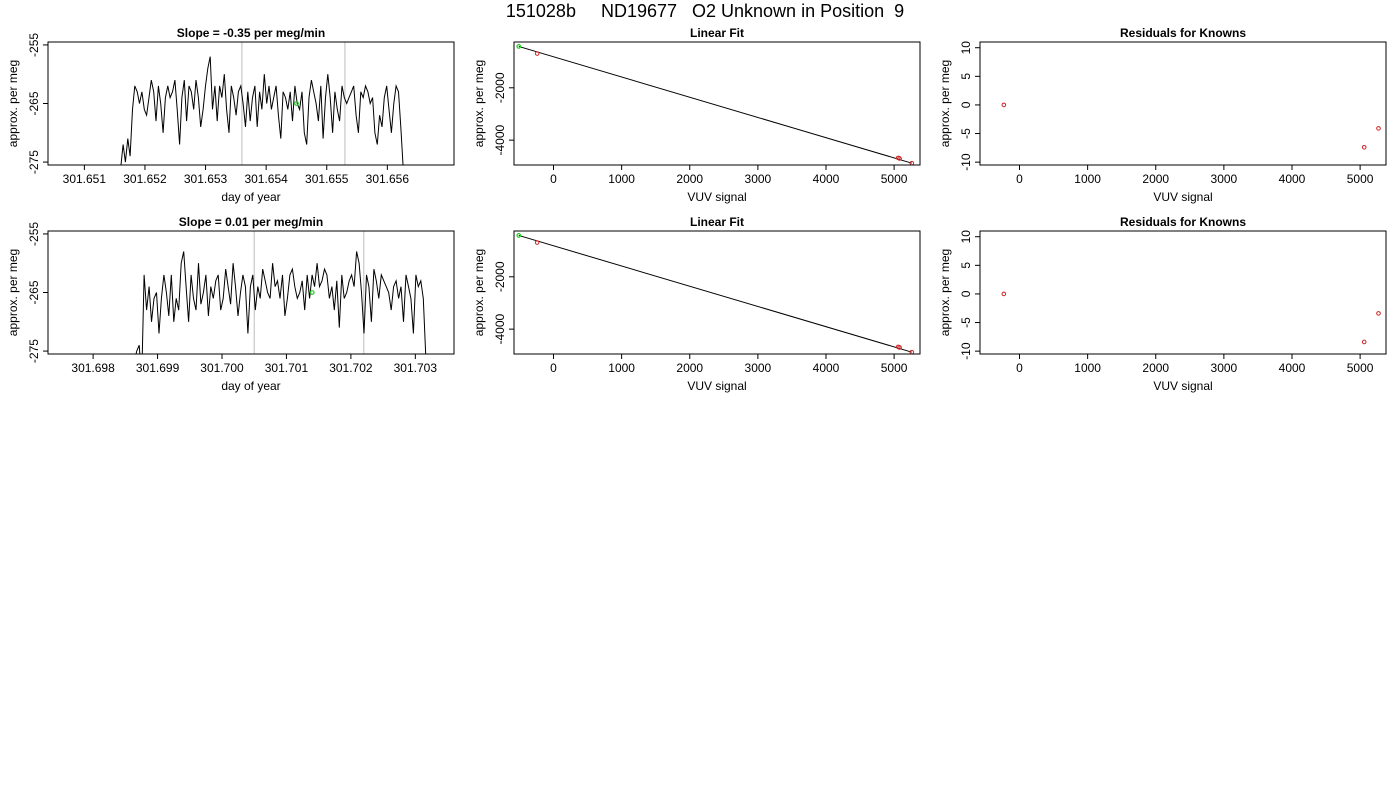 This screenshot has height=800, width=1400. What do you see at coordinates (251, 33) in the screenshot?
I see `chart-title: Slope = -0.35 per meg/min` at bounding box center [251, 33].